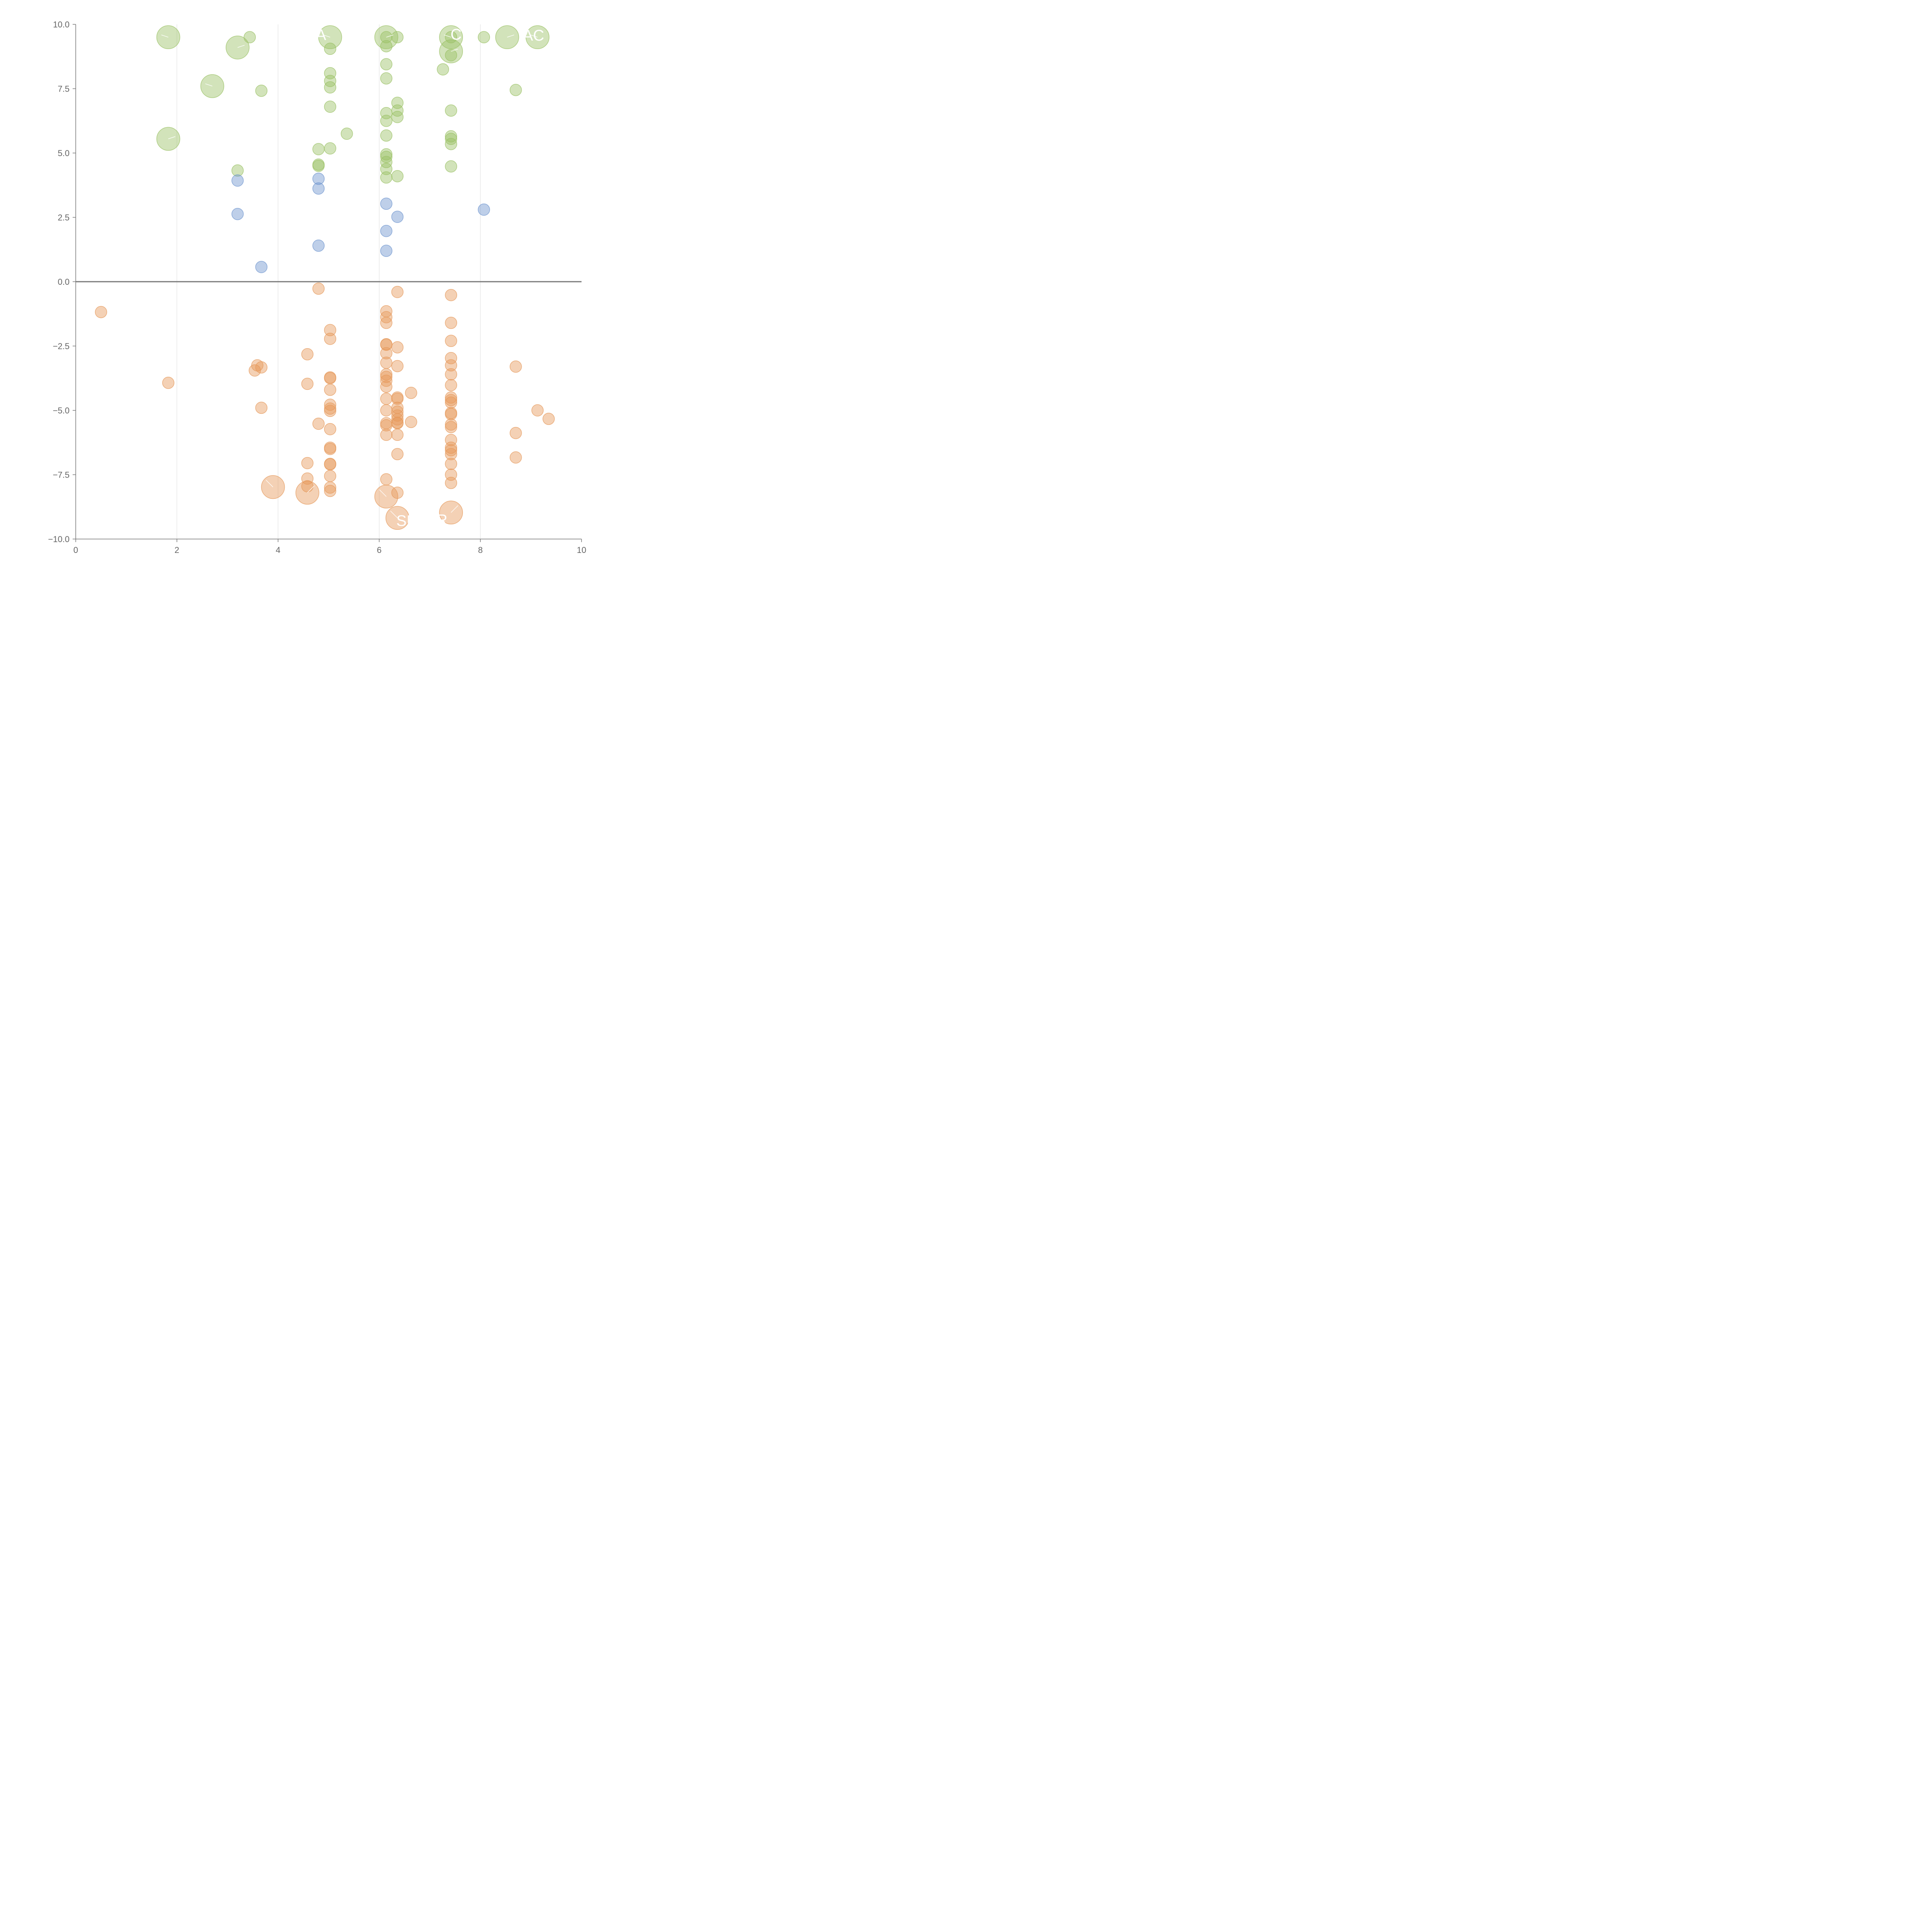 The width and height of the screenshot is (1932, 1932). Describe the element at coordinates (457, 35) in the screenshot. I see `annotation-label: C` at that location.